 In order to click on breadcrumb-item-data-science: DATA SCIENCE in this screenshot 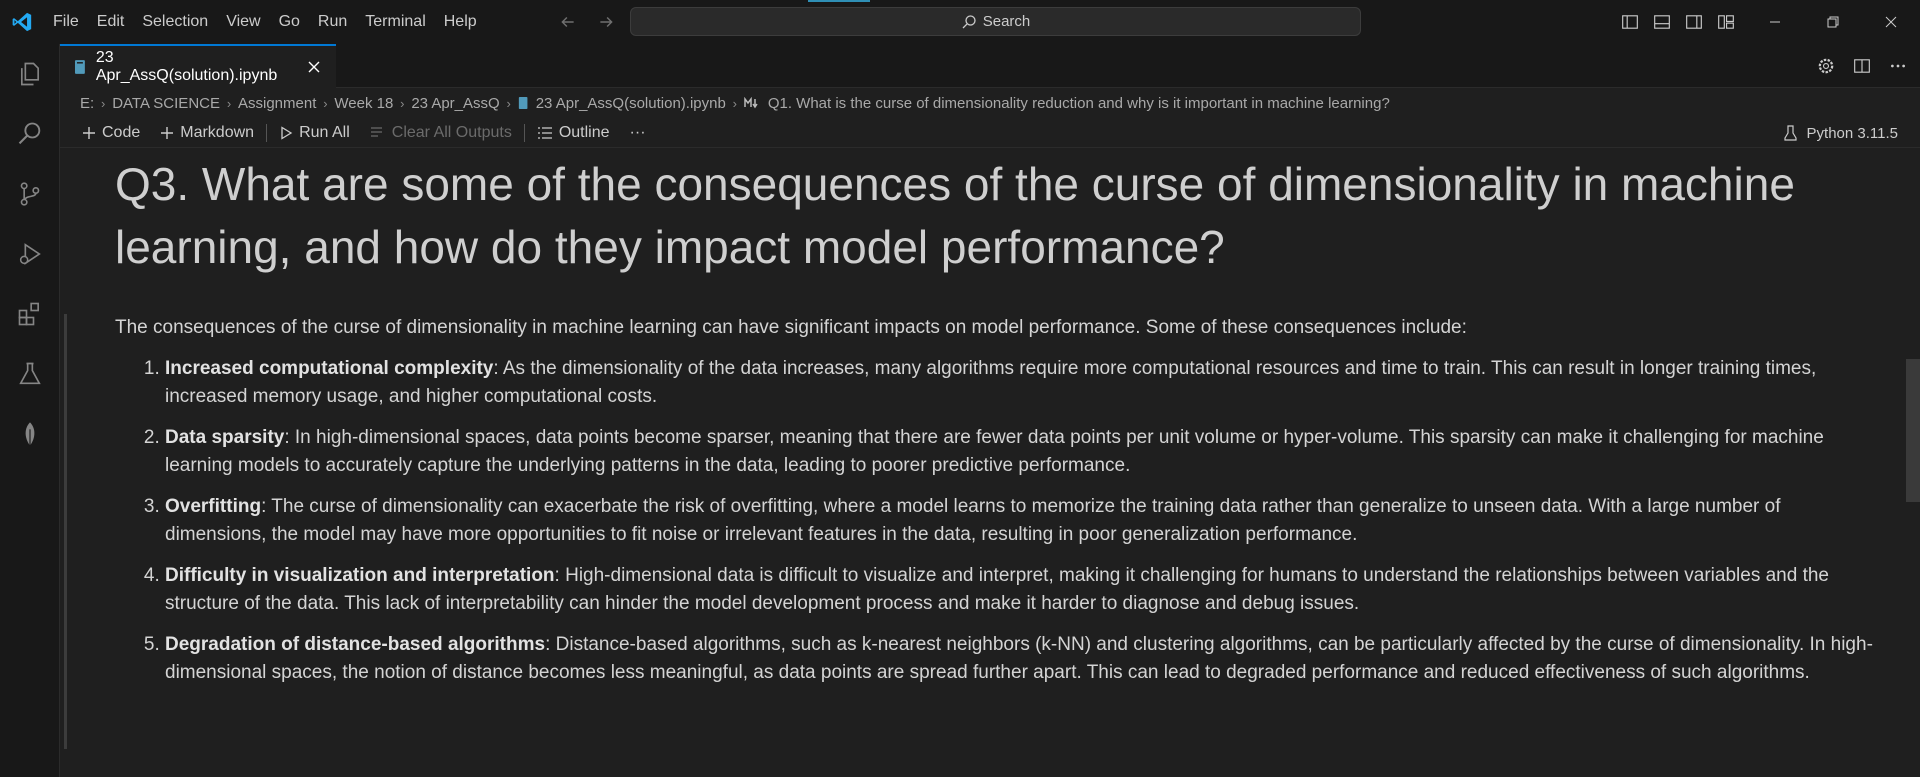, I will do `click(166, 103)`.